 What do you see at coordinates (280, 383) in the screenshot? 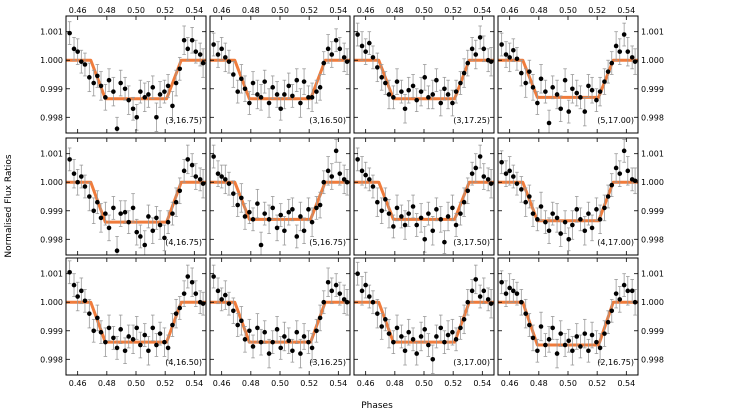
I see `x-tick-label: 0.50` at bounding box center [280, 383].